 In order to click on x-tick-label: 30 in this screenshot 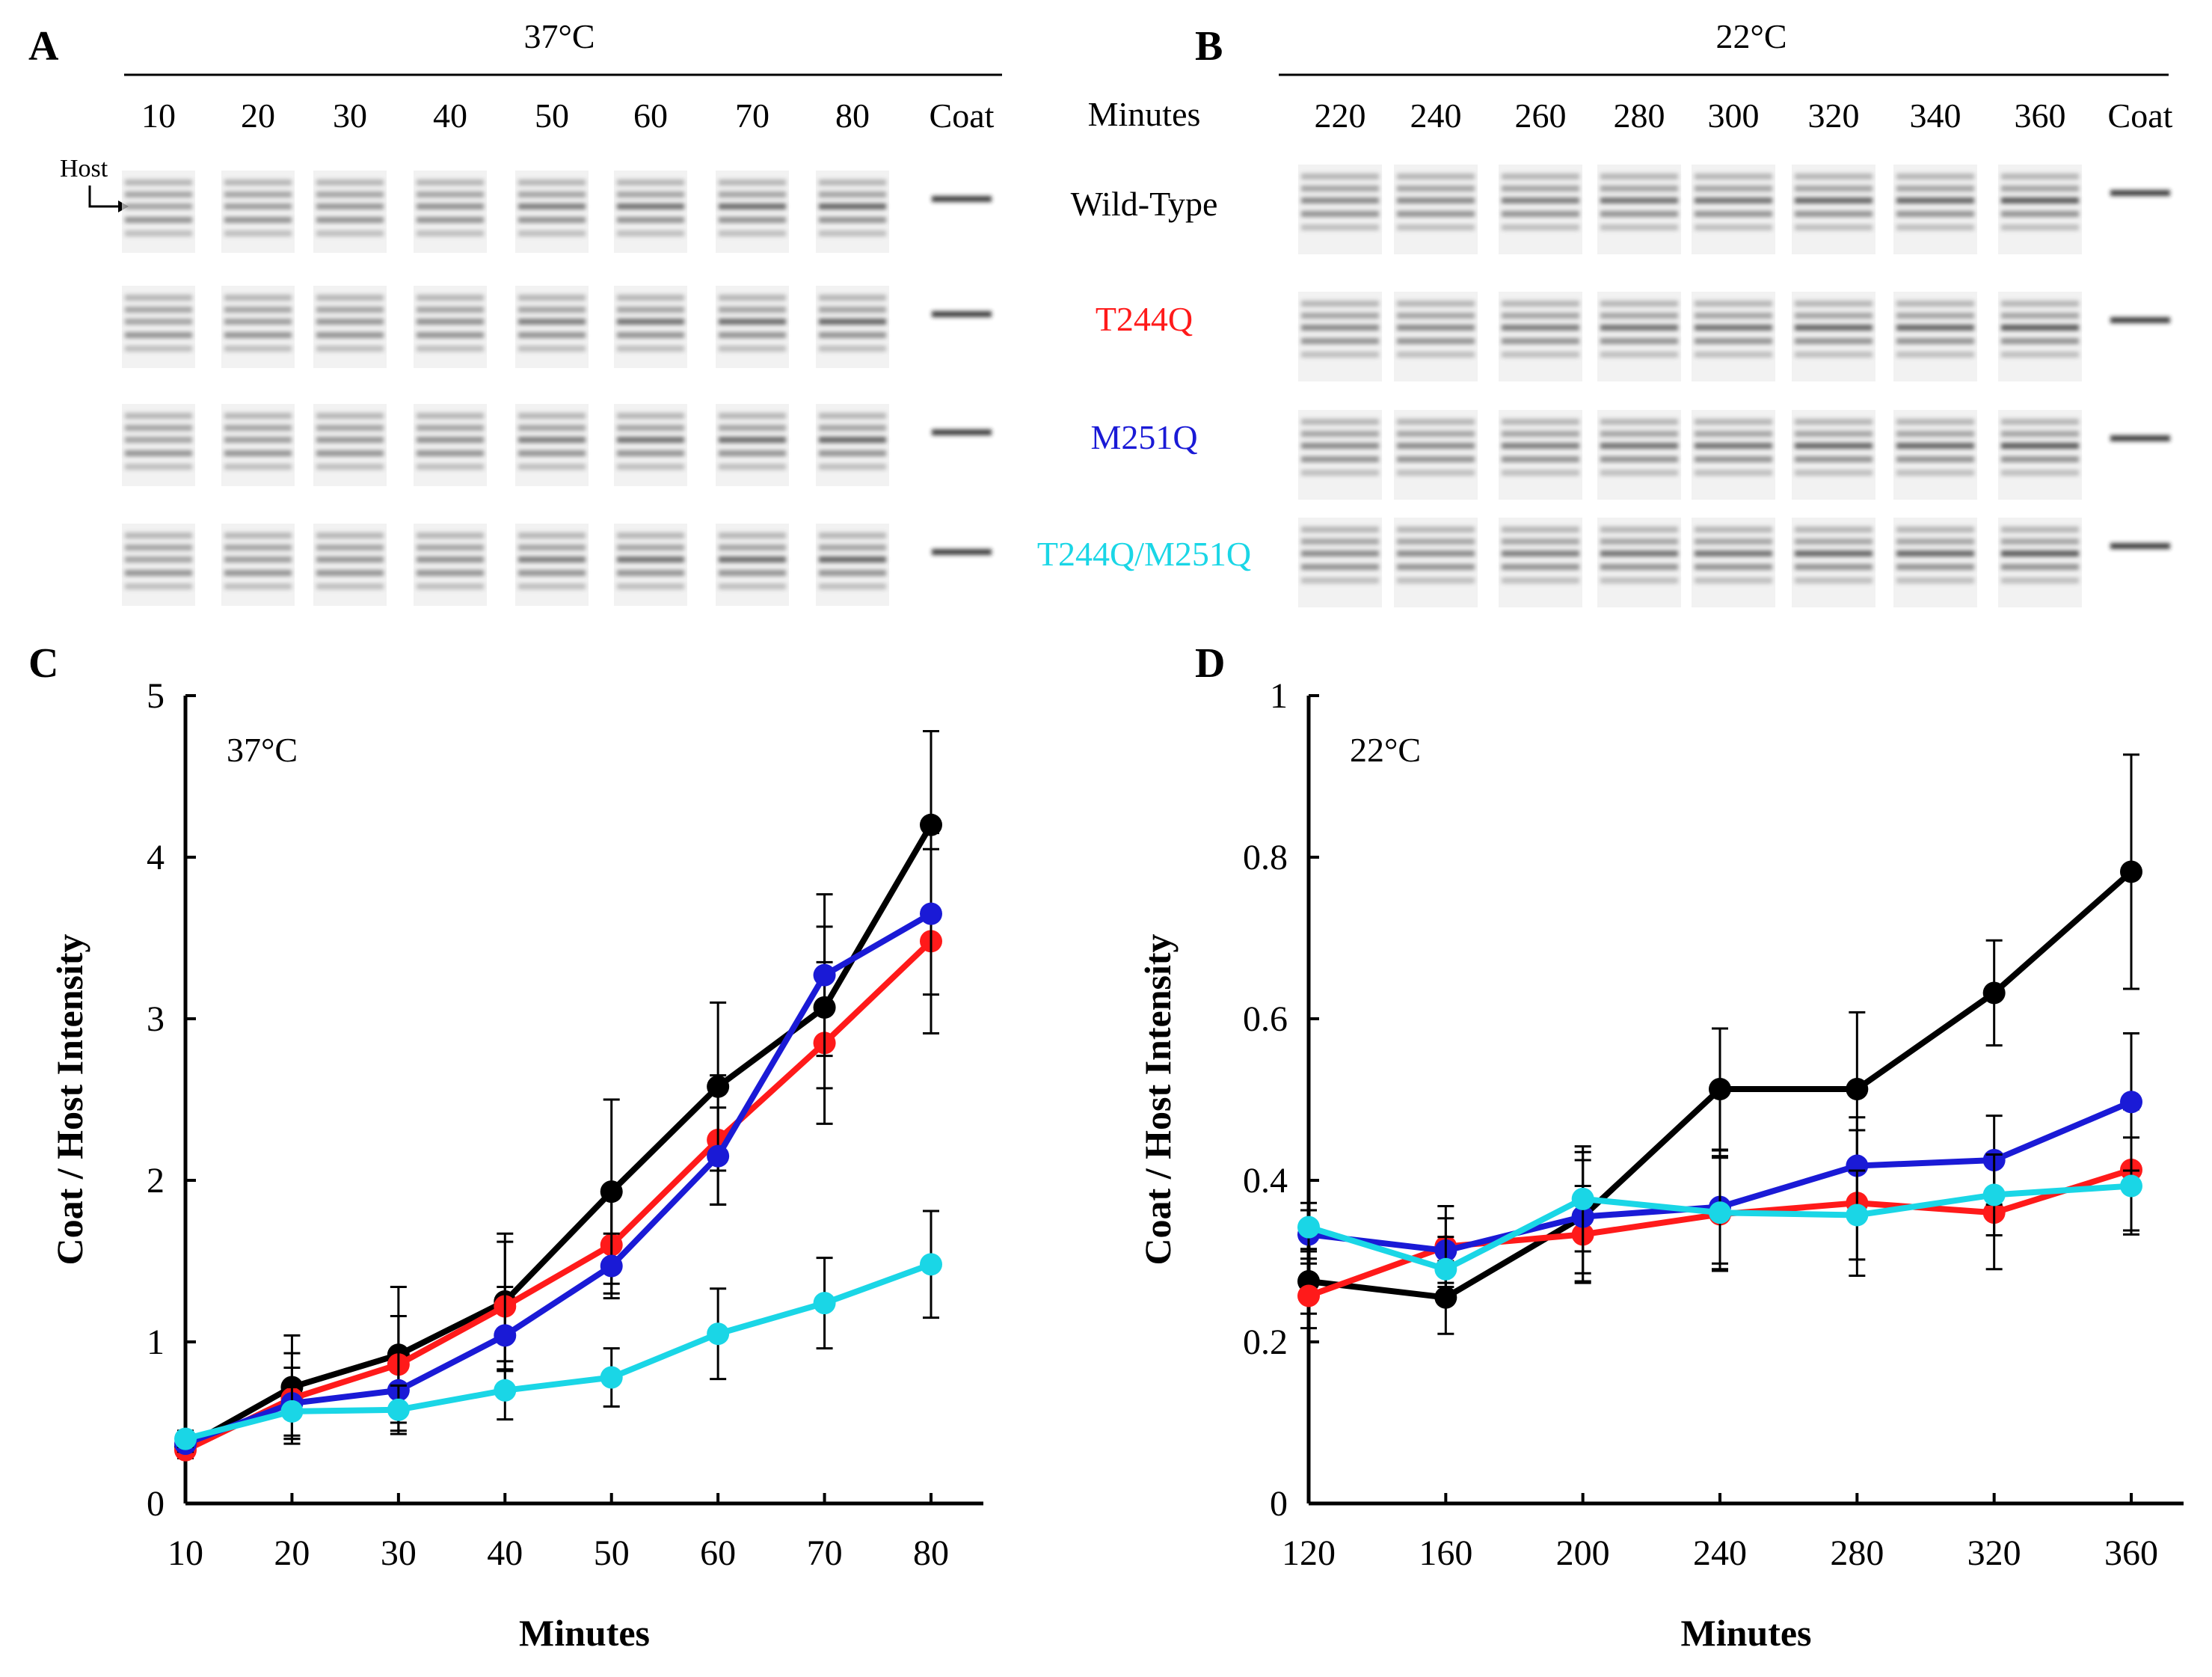, I will do `click(399, 1553)`.